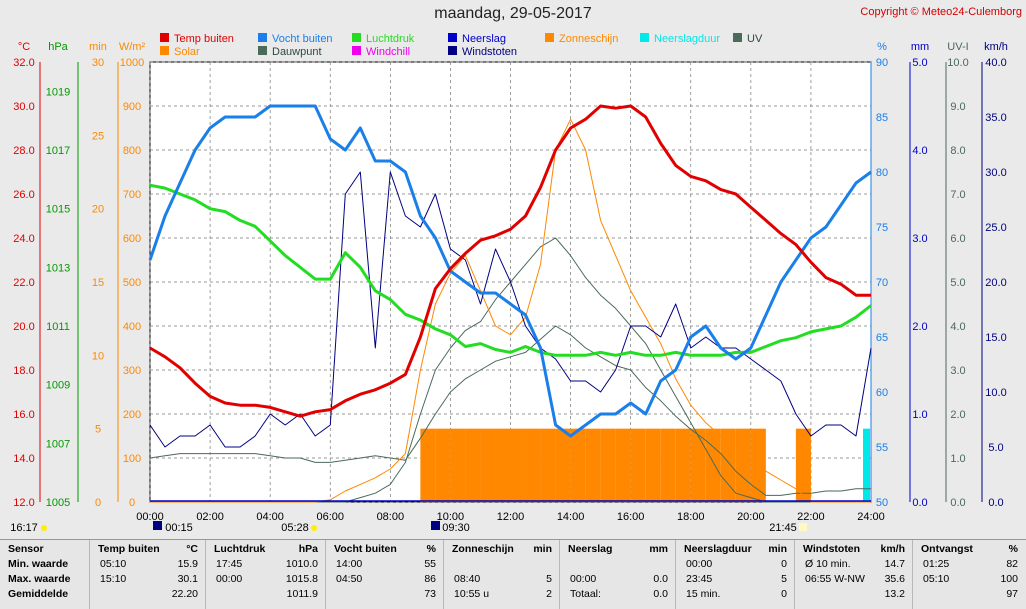  I want to click on pct-axis-tick: 65, so click(882, 338).